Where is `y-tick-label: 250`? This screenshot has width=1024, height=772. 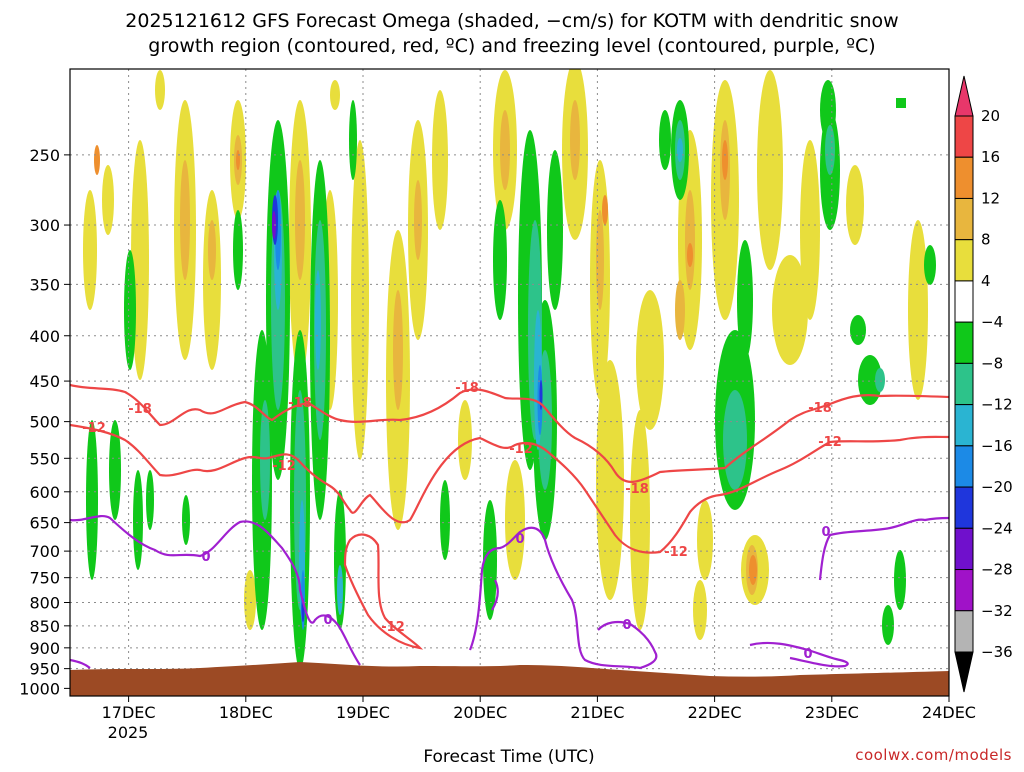
y-tick-label: 250 is located at coordinates (44, 155).